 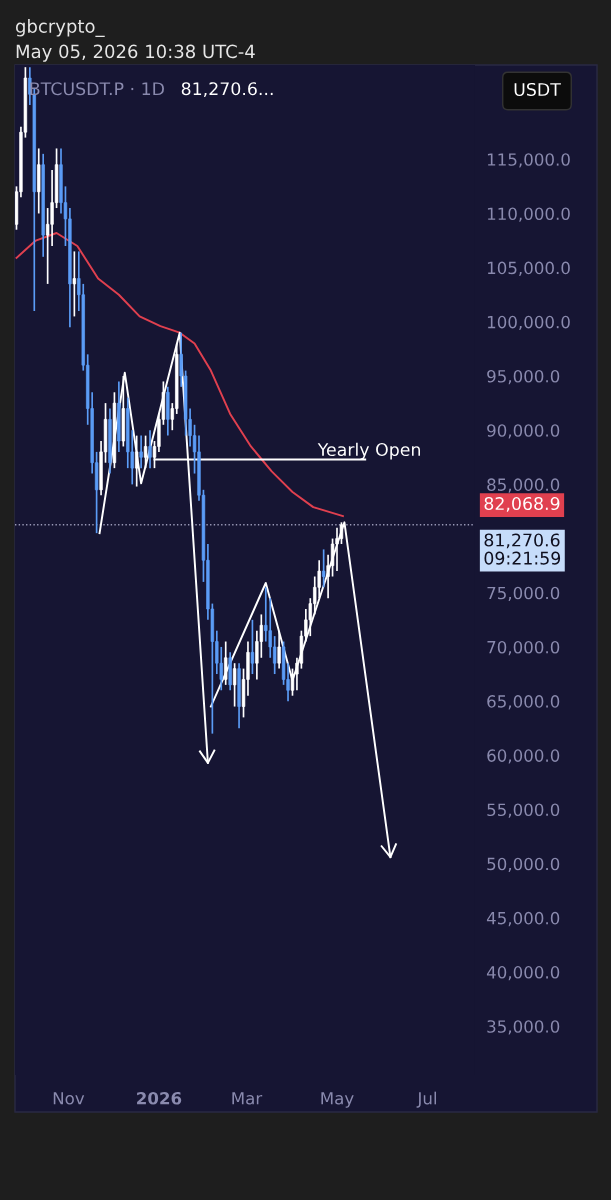 What do you see at coordinates (523, 485) in the screenshot?
I see `y-tick-label: 85,000.0` at bounding box center [523, 485].